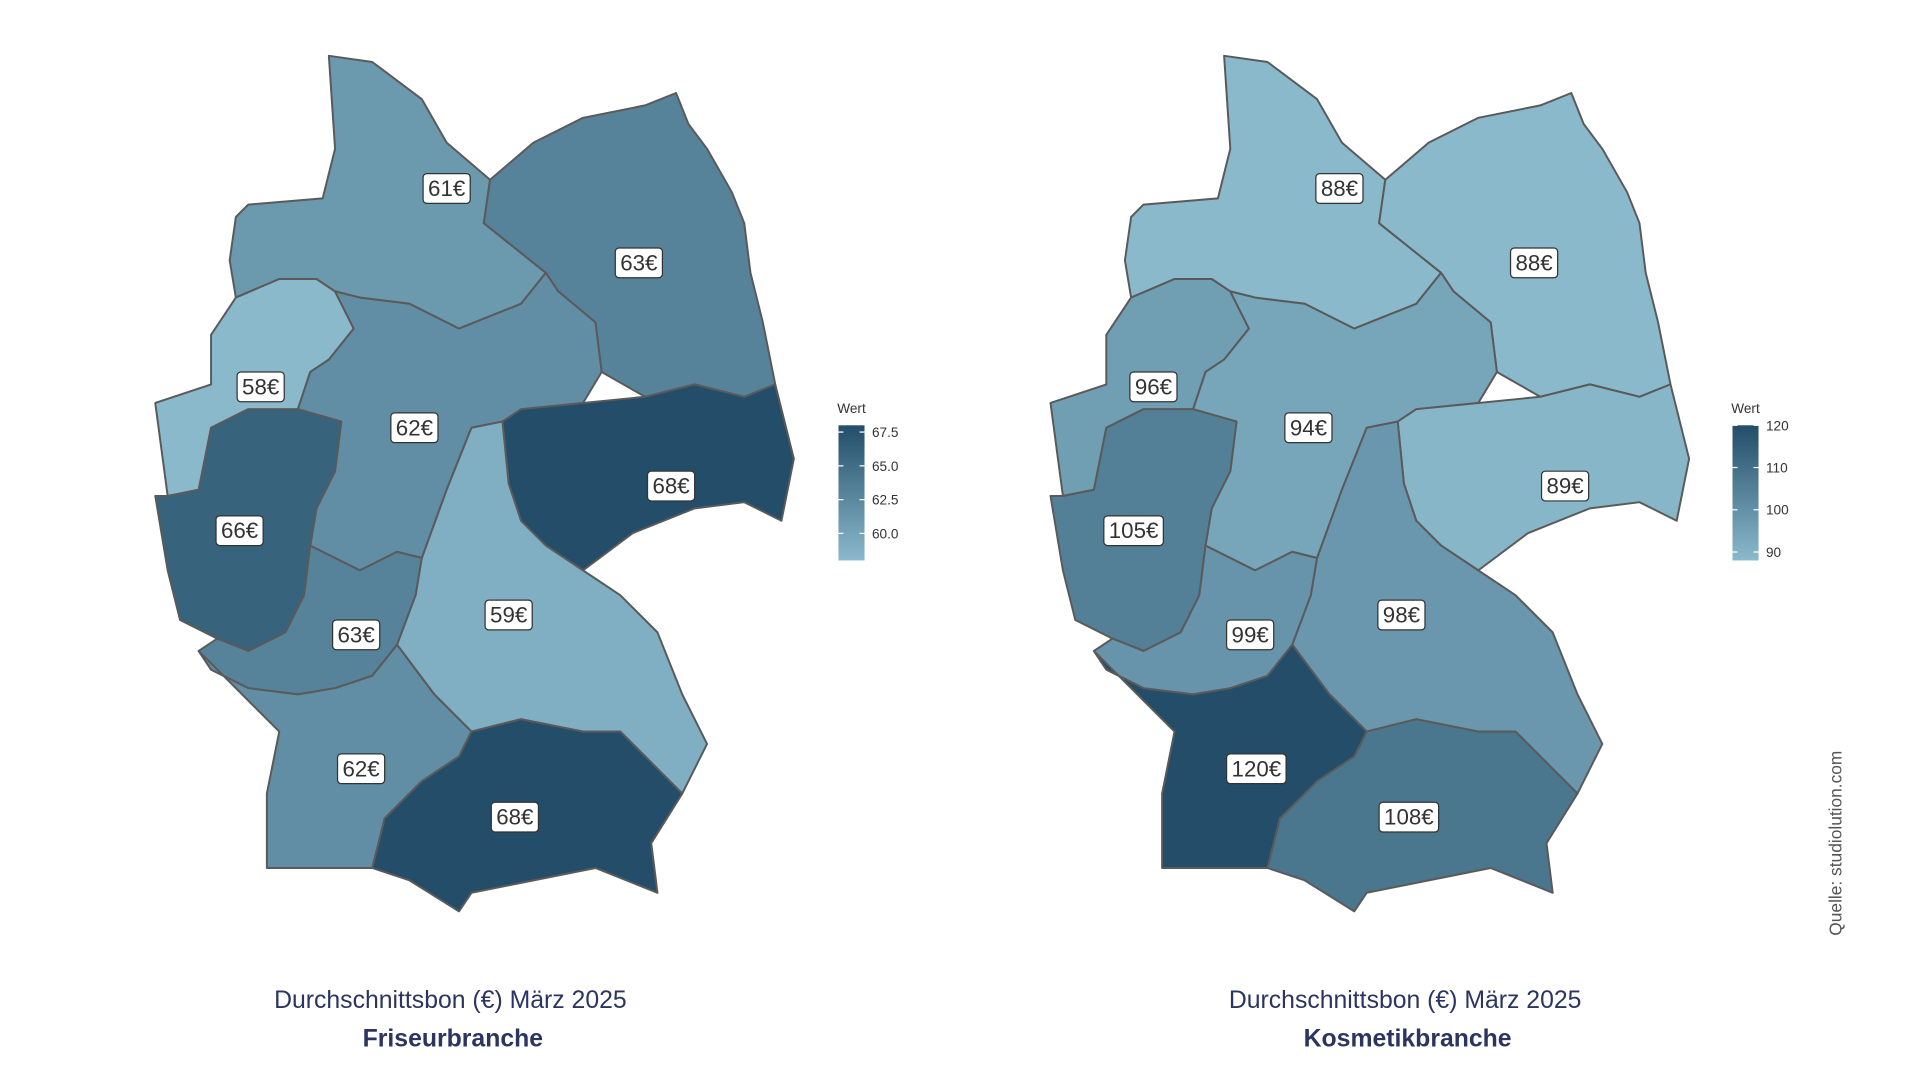 The height and width of the screenshot is (1080, 1920). Describe the element at coordinates (1836, 843) in the screenshot. I see `source: Quelle: studiolution.com` at that location.